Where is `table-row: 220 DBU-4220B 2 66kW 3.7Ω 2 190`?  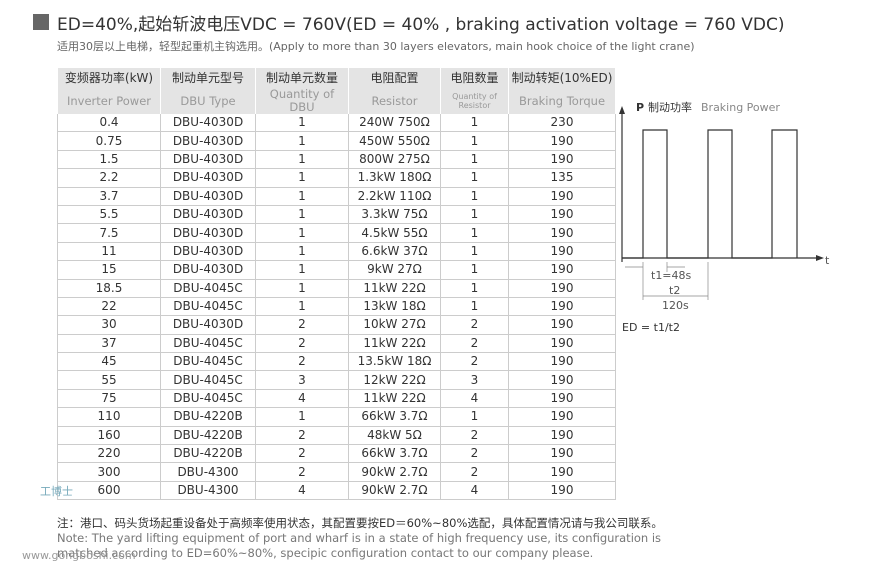
table-row: 220 DBU-4220B 2 66kW 3.7Ω 2 190 is located at coordinates (336, 454).